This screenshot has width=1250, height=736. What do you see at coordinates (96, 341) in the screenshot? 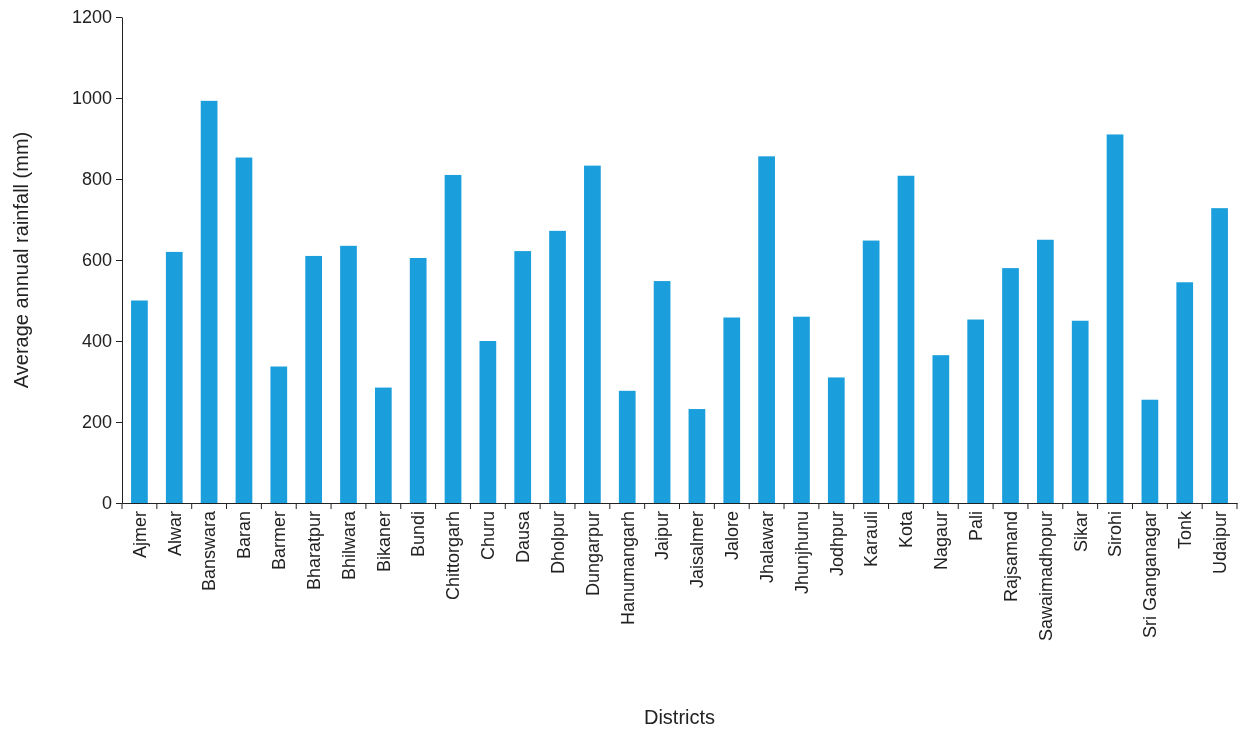
I see `y-tick-label: 400` at bounding box center [96, 341].